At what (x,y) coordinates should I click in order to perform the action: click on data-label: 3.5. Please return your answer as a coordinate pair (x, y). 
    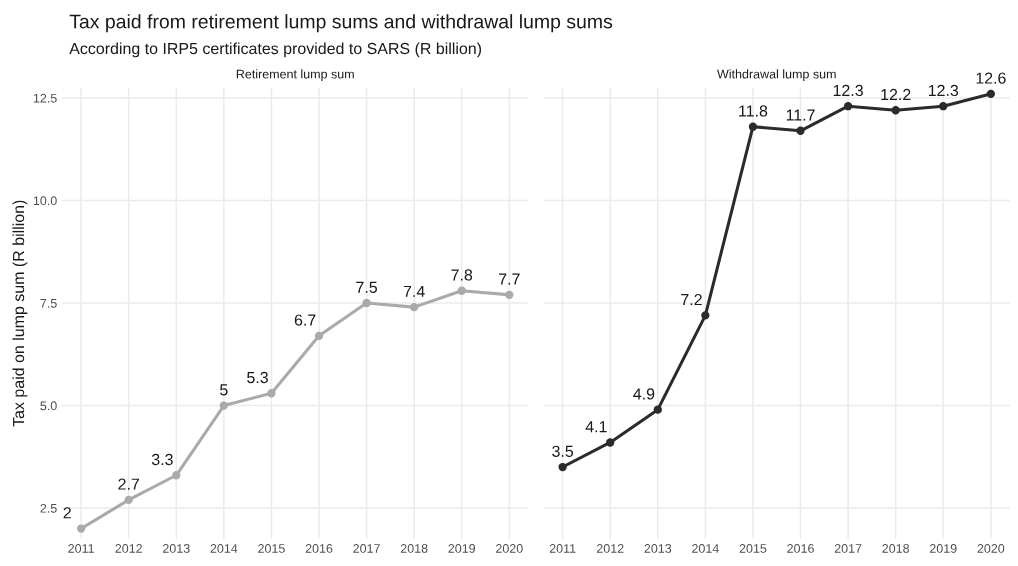
    Looking at the image, I should click on (563, 451).